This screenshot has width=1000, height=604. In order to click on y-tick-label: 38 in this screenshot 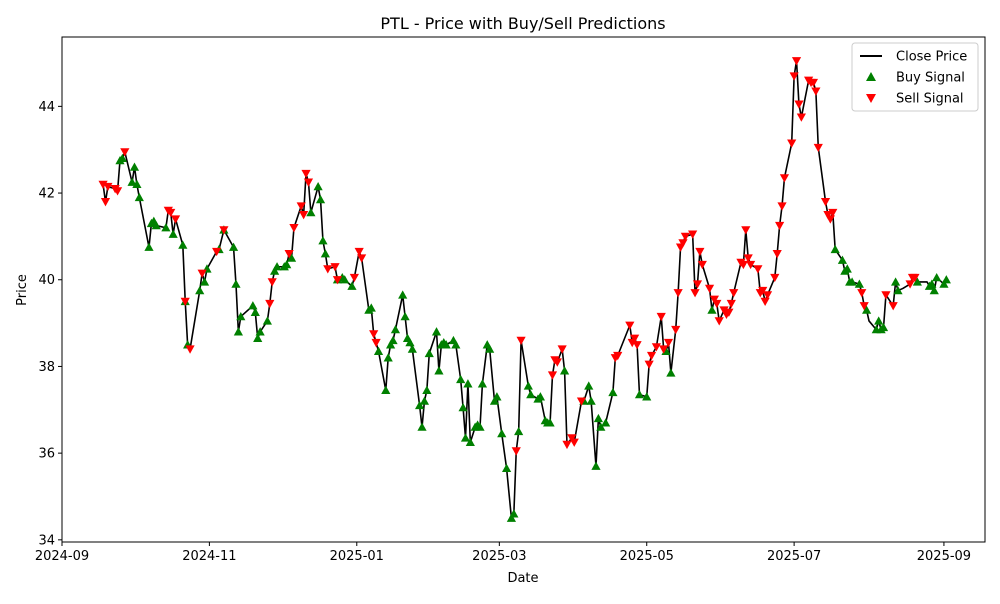, I will do `click(46, 367)`.